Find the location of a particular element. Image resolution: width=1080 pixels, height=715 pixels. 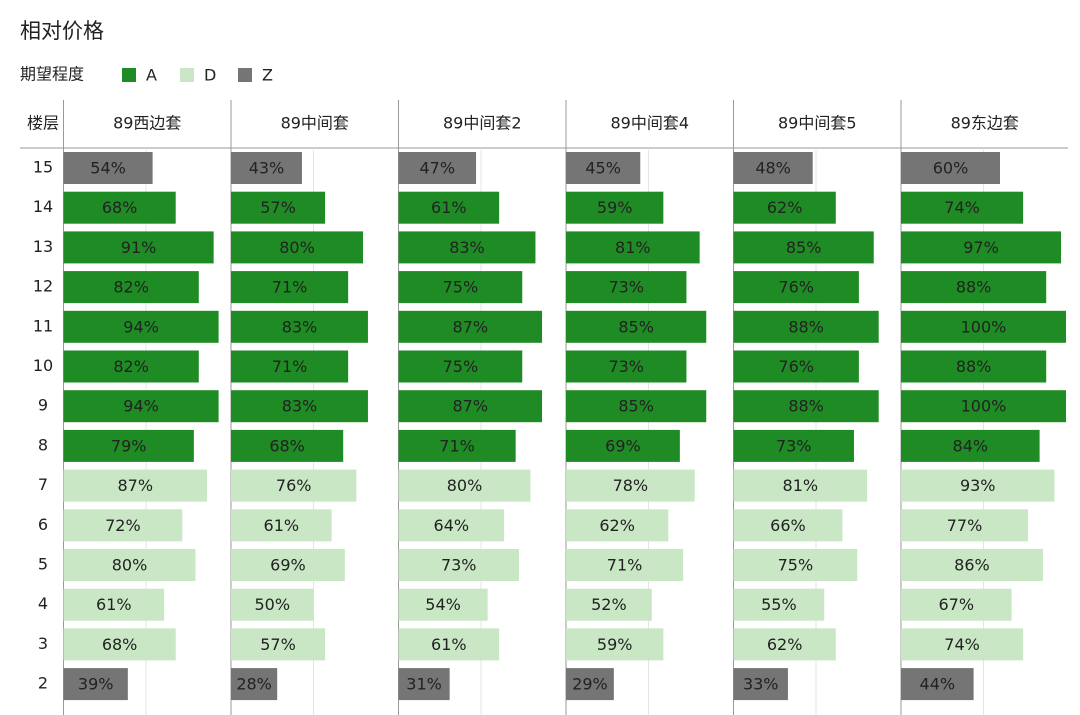

data-label: 59% is located at coordinates (615, 207).